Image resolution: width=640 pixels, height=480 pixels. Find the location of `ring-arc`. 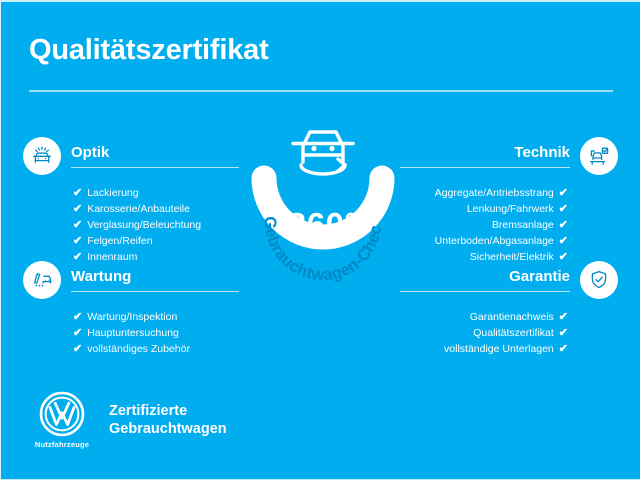

ring-arc is located at coordinates (323, 207).